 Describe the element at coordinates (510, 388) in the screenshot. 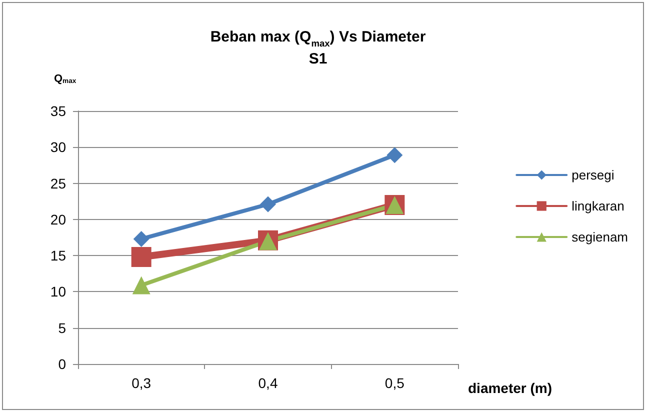

I see `x-axis-title: diameter (m)` at that location.